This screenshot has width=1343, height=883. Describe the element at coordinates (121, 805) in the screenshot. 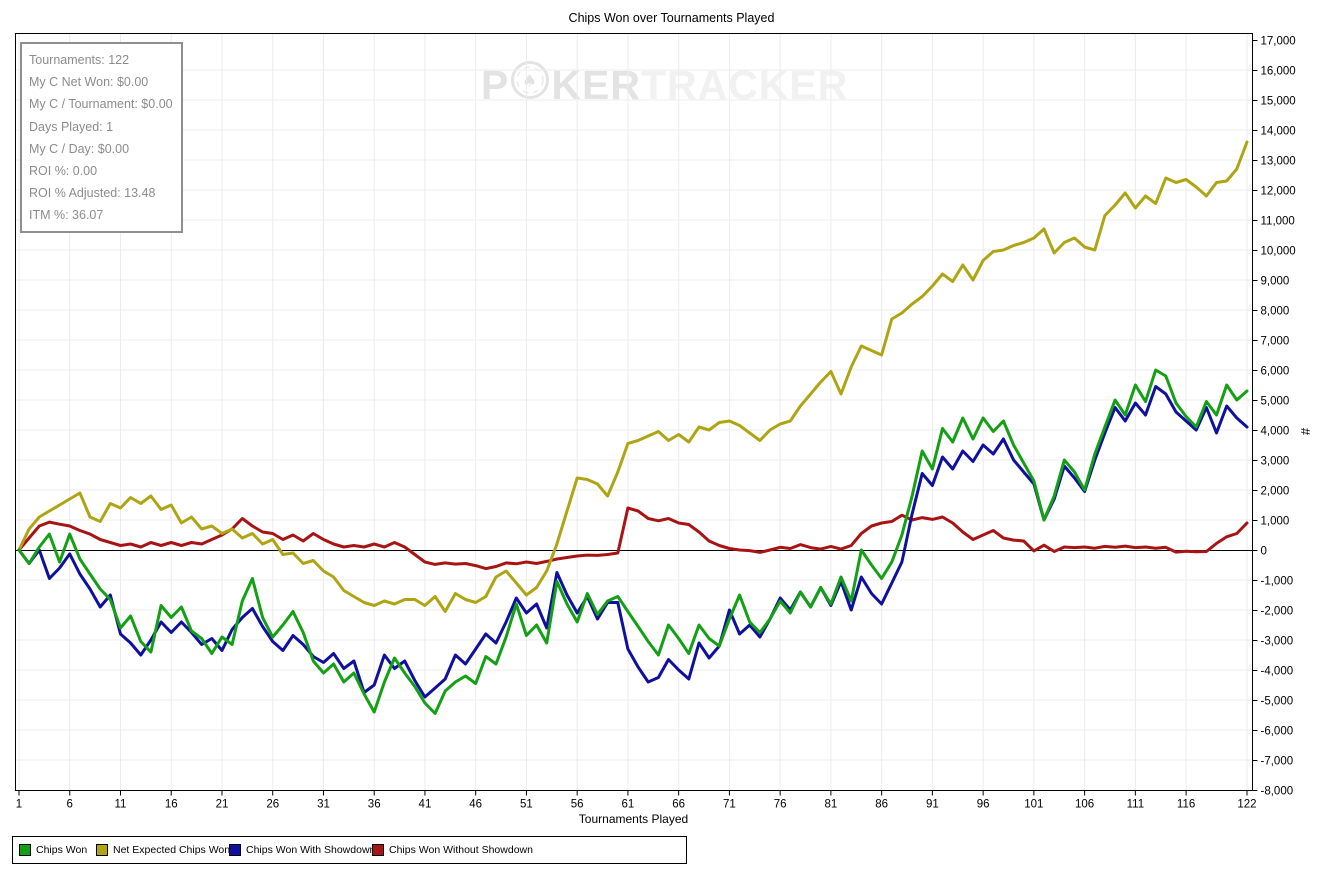

I see `x-tick-label: 11` at that location.